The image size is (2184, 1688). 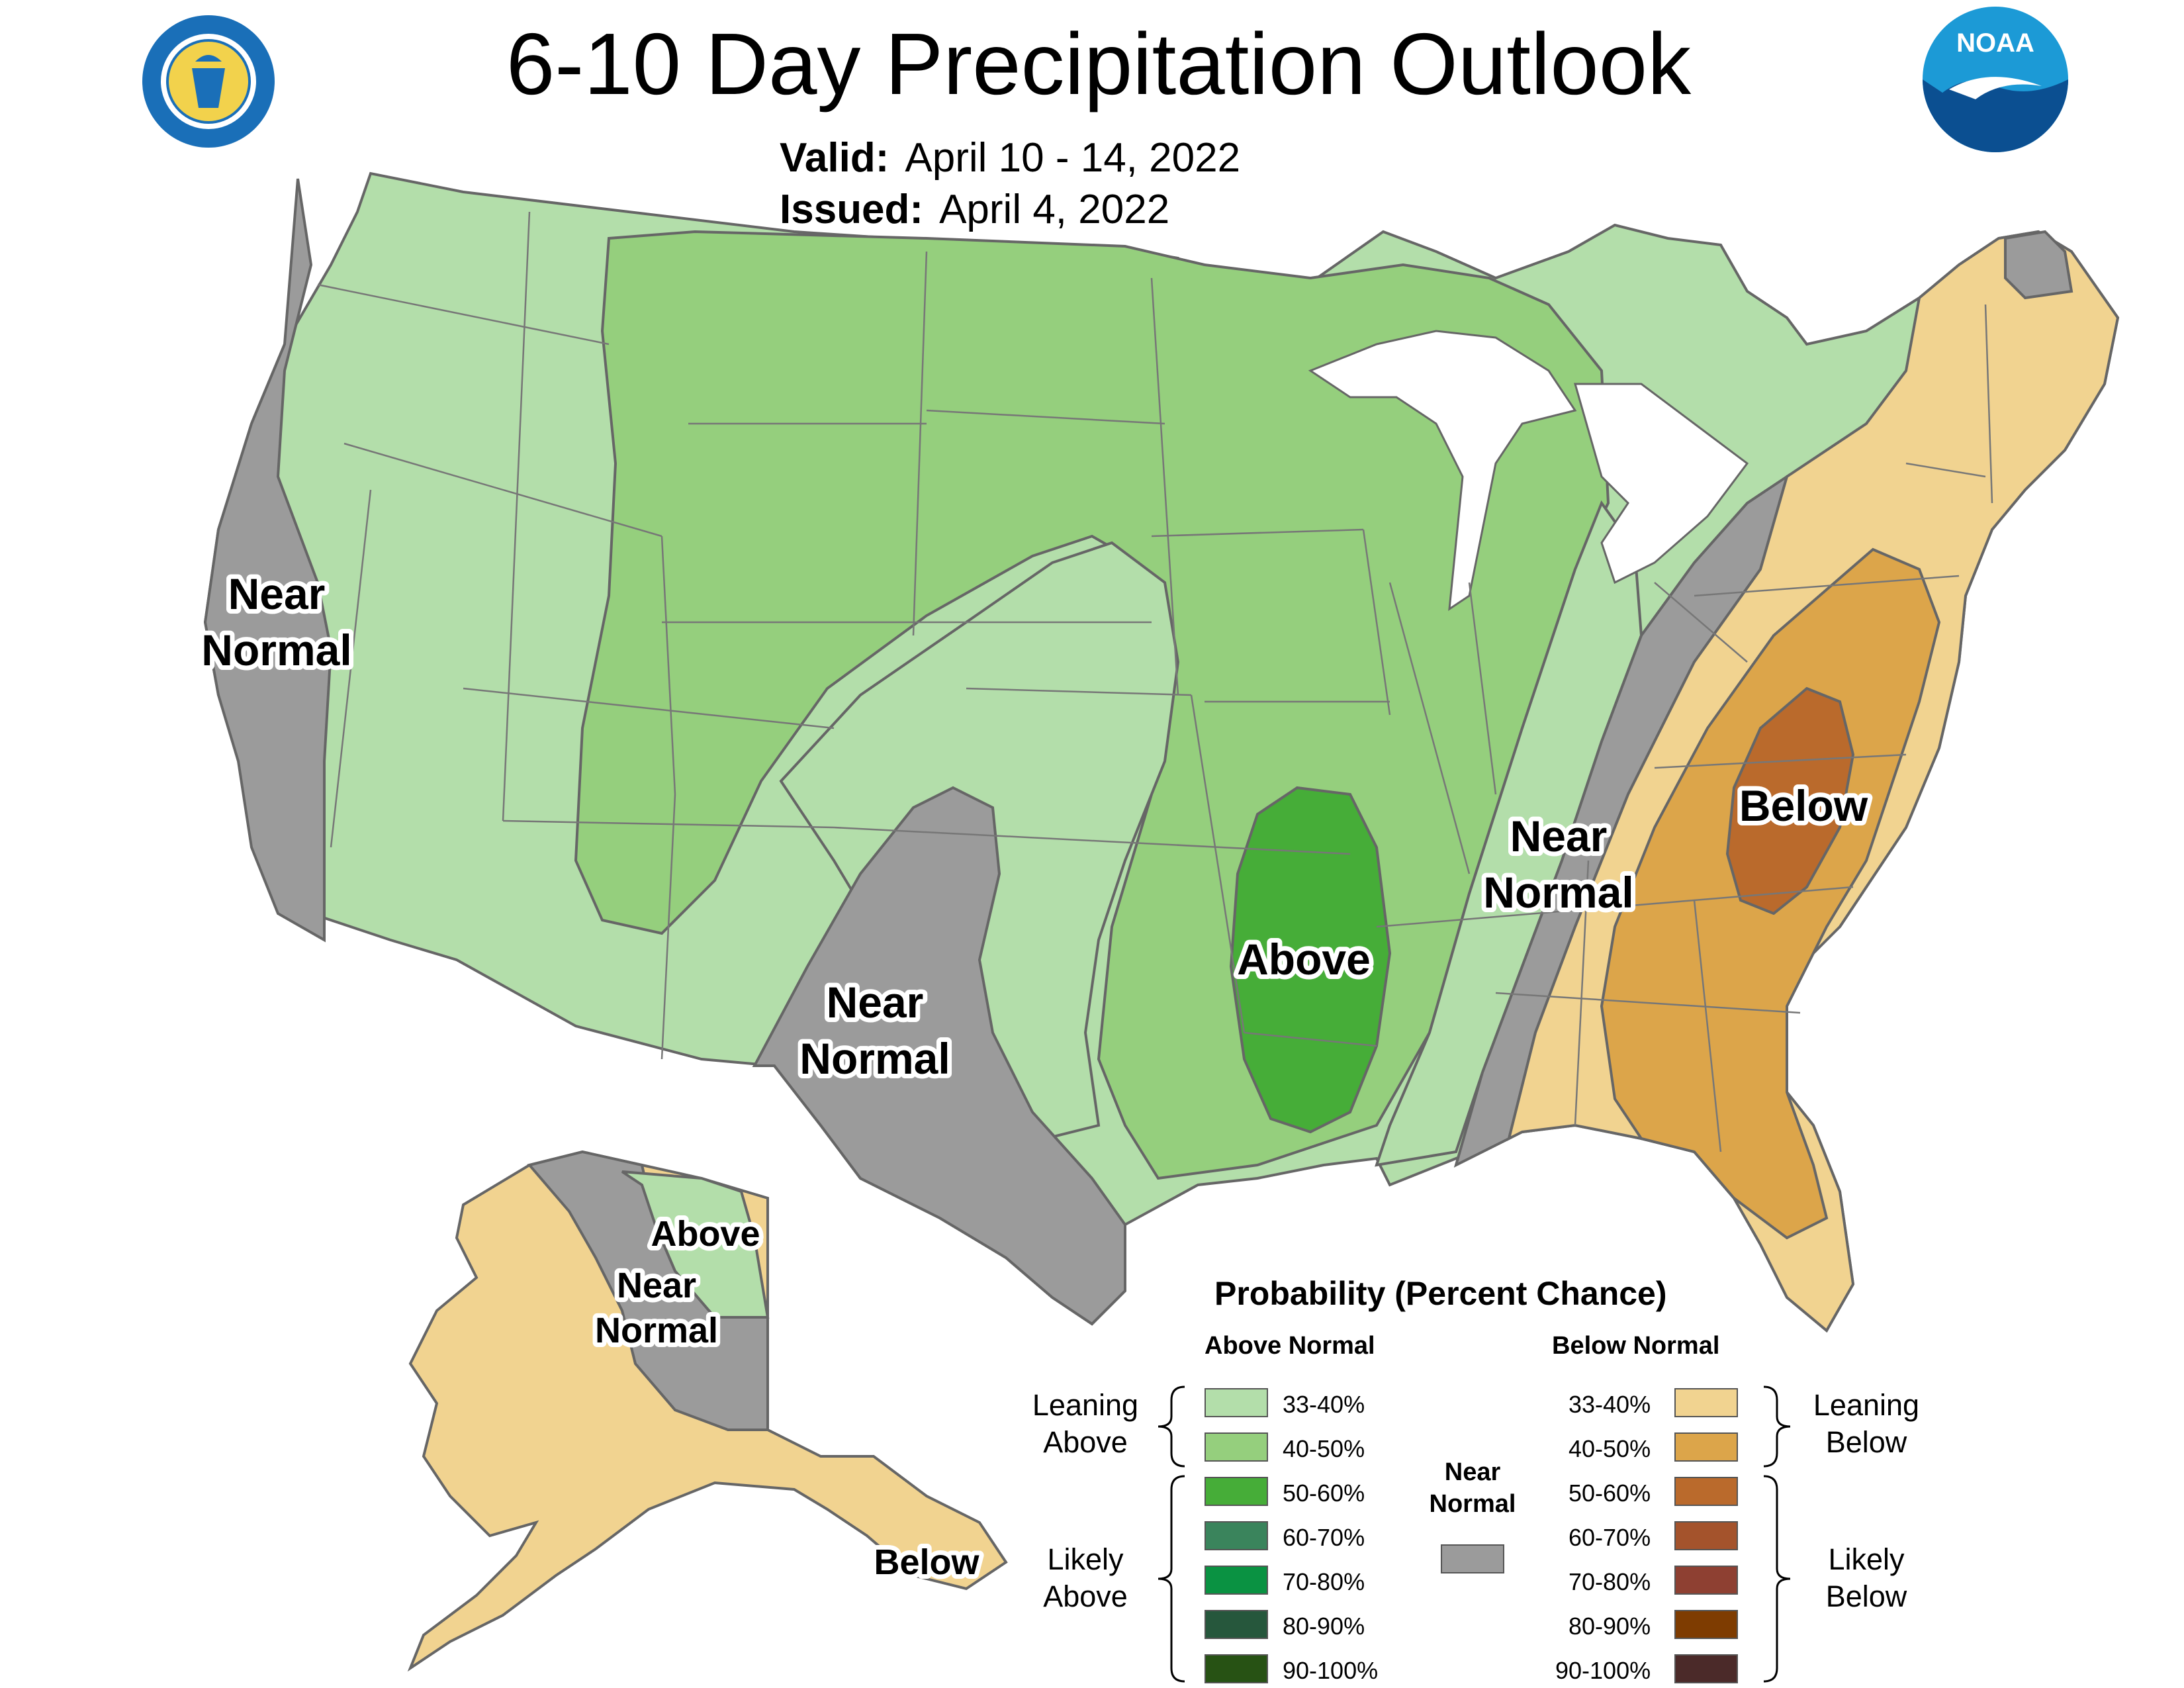 I want to click on legend-above-header: Above Normal, so click(x=1290, y=1346).